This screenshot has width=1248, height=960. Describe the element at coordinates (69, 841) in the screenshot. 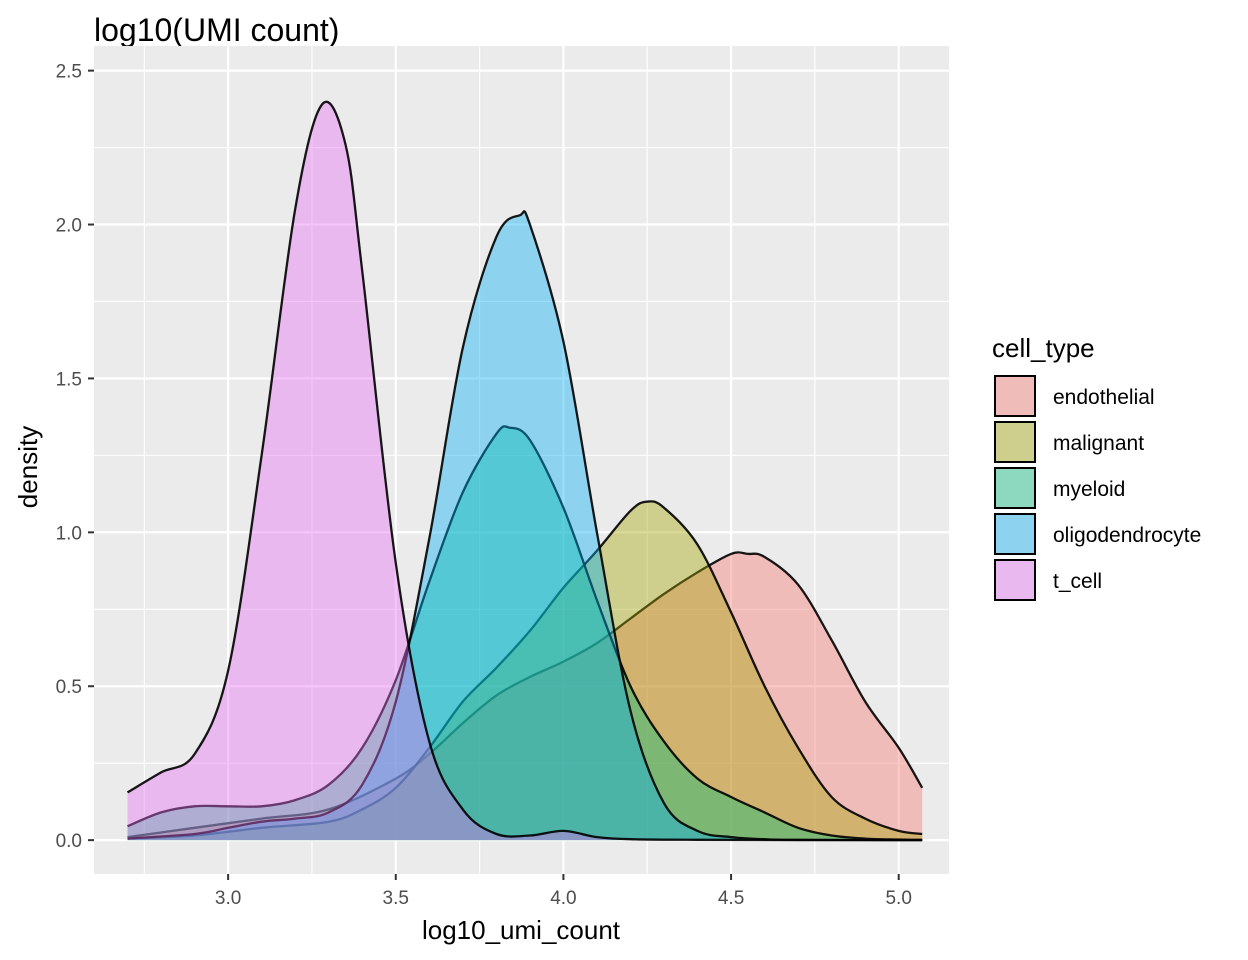

I see `y-tick-label: 0.0` at that location.